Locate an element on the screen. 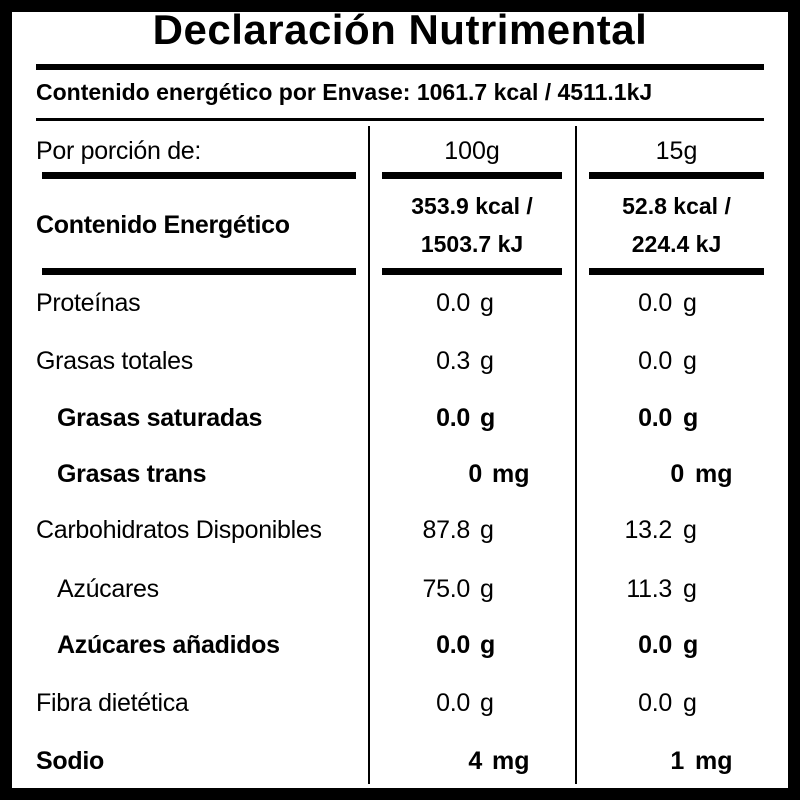  row-unit-100g-fibra: g is located at coordinates (487, 703).